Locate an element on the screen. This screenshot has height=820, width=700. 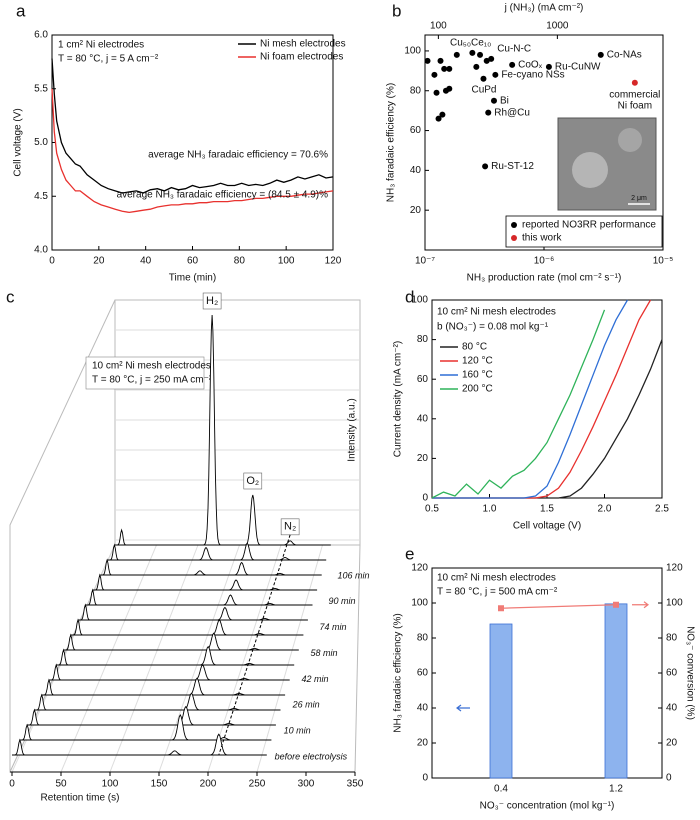
y-axis-label: NH₃ faradaic efficiency (%) is located at coordinates (391, 142).